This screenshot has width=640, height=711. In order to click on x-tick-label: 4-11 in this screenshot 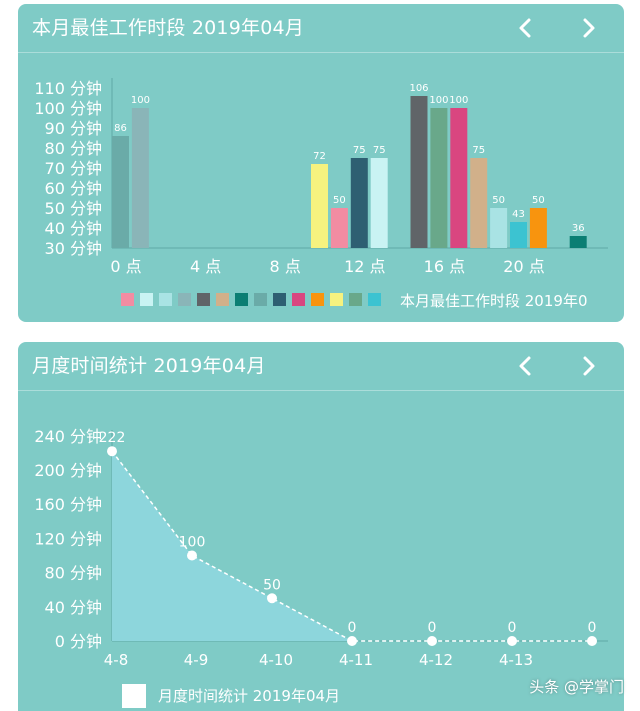, I will do `click(356, 660)`.